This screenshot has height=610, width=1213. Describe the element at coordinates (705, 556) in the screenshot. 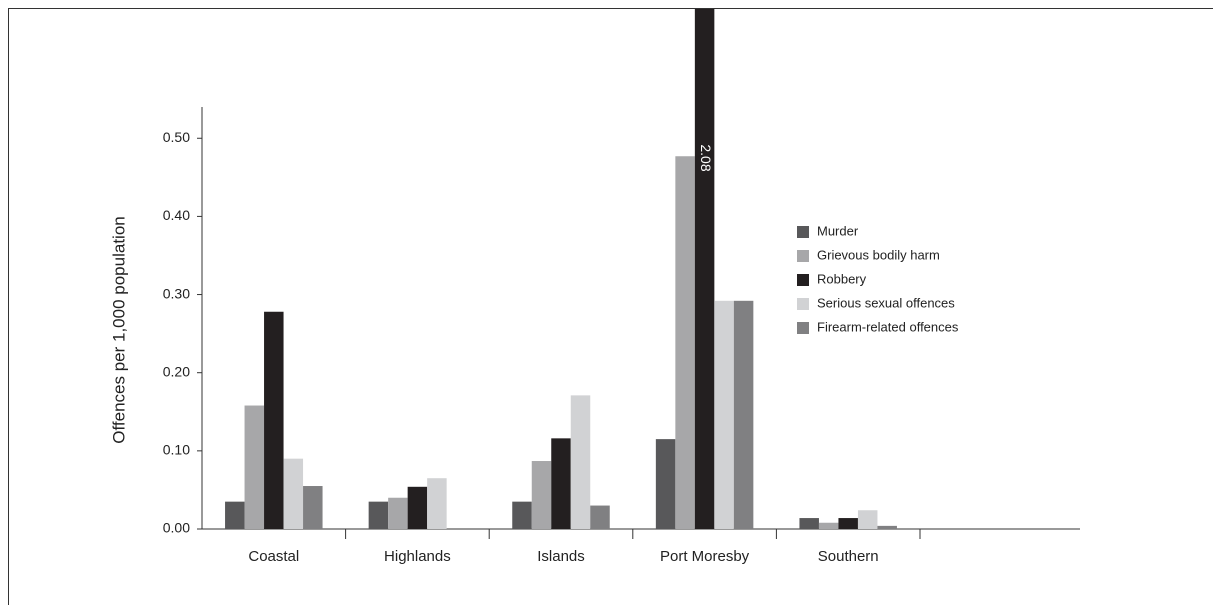

I see `x-tick-label: Port Moresby` at that location.